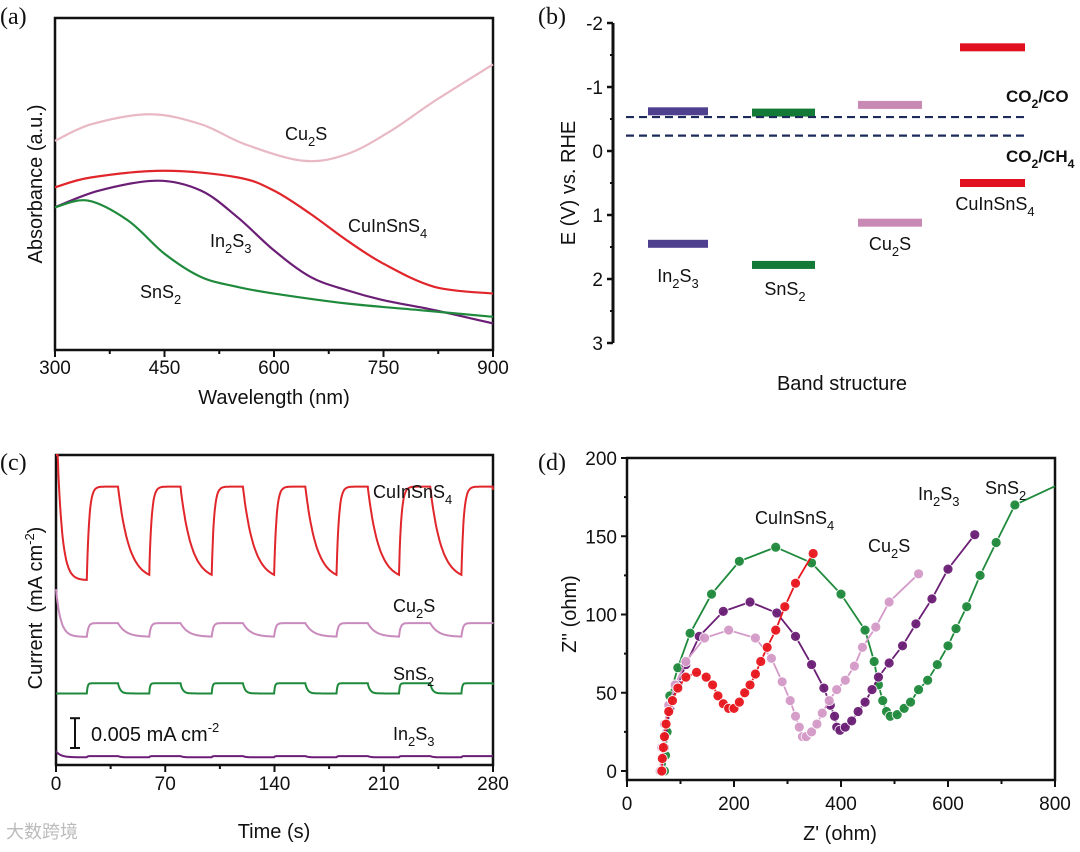 This screenshot has width=1080, height=852. What do you see at coordinates (992, 183) in the screenshot?
I see `b-vb-bar-CuInSnS4` at bounding box center [992, 183].